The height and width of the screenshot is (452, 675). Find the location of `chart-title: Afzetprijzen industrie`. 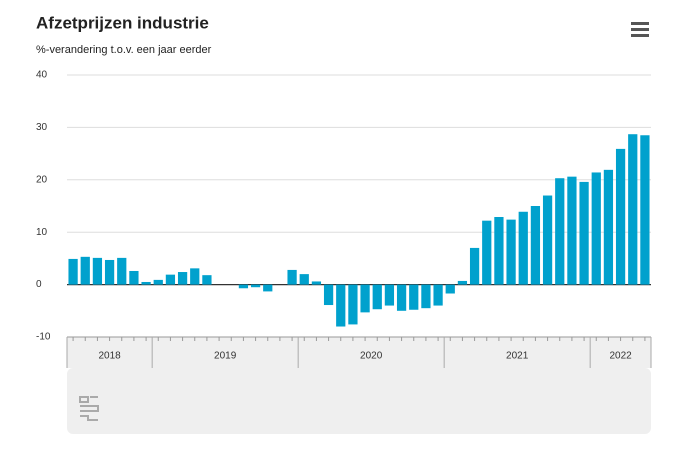

chart-title: Afzetprijzen industrie is located at coordinates (122, 22).